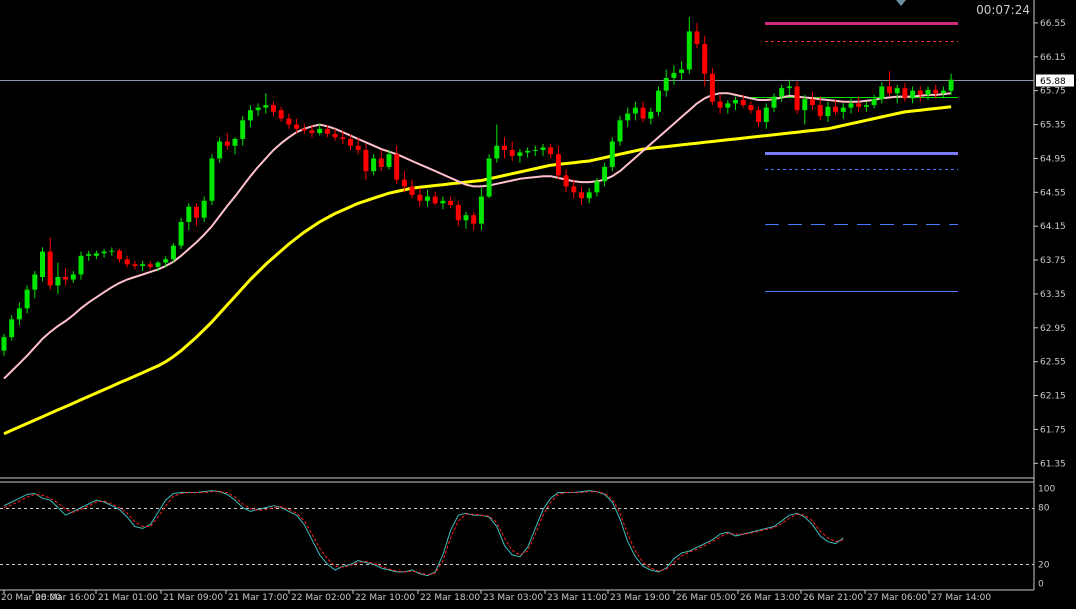 The width and height of the screenshot is (1076, 609). What do you see at coordinates (321, 598) in the screenshot?
I see `x-tick-label: 22 Mar 02:00` at bounding box center [321, 598].